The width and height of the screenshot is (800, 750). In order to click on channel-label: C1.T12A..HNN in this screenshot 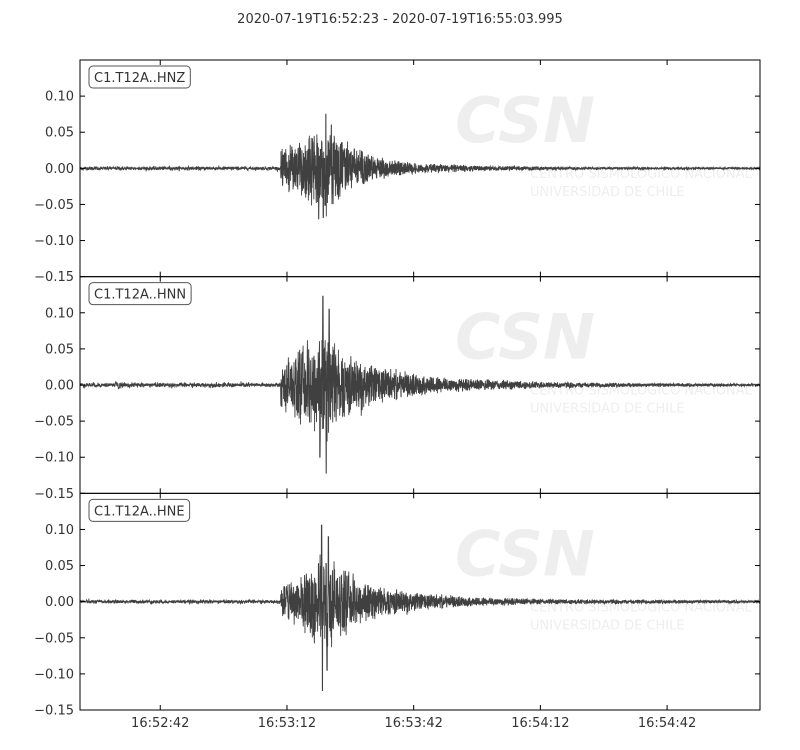, I will do `click(140, 295)`.